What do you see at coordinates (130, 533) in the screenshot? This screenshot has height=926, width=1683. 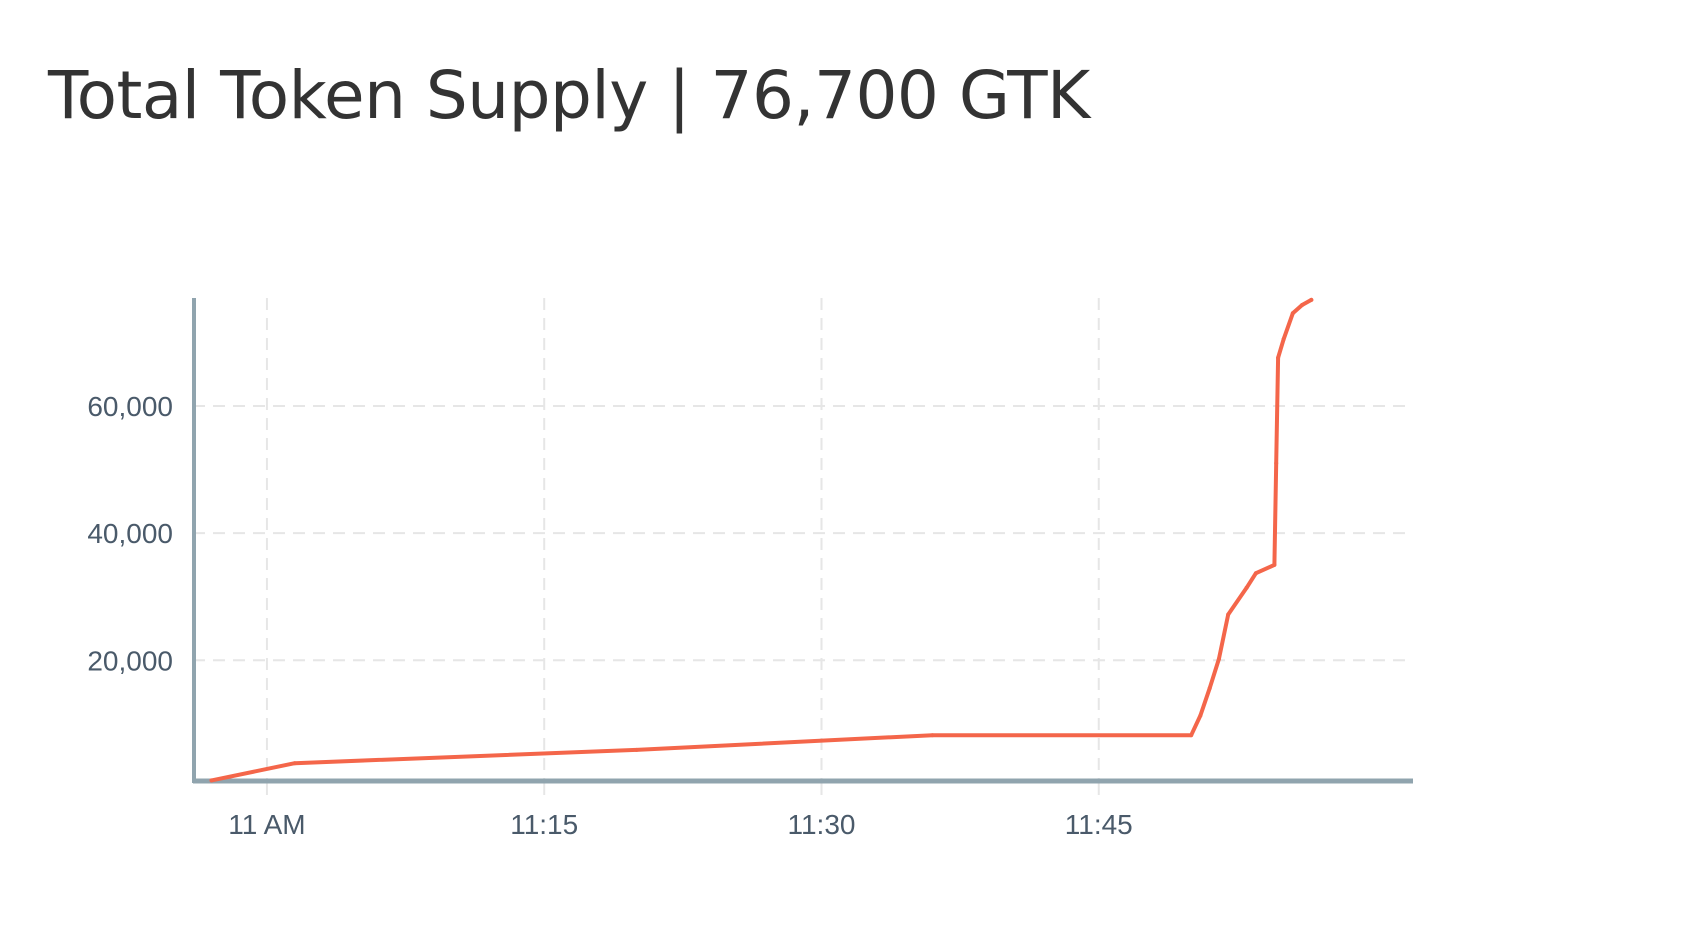 I see `y-tick-label: 40,000` at bounding box center [130, 533].